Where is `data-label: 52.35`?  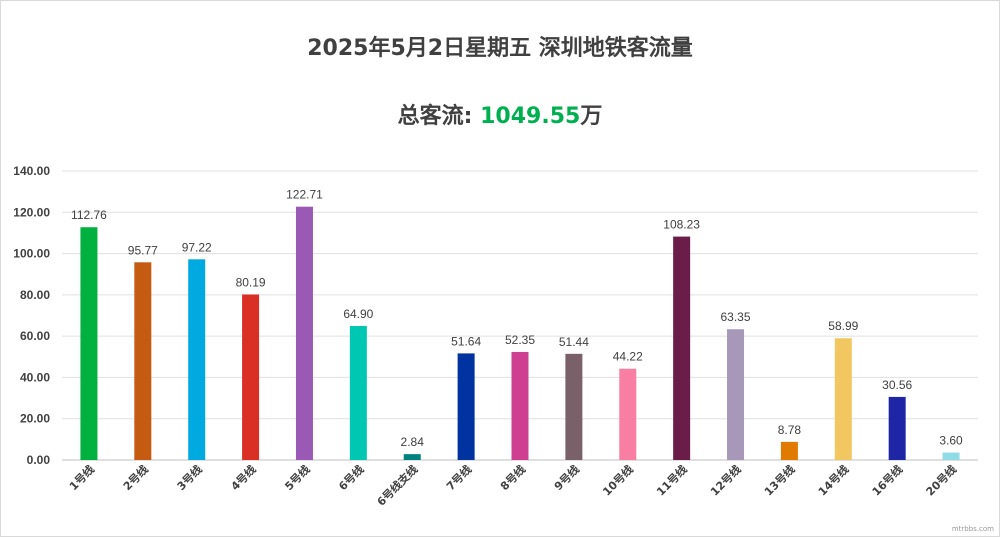
data-label: 52.35 is located at coordinates (520, 340).